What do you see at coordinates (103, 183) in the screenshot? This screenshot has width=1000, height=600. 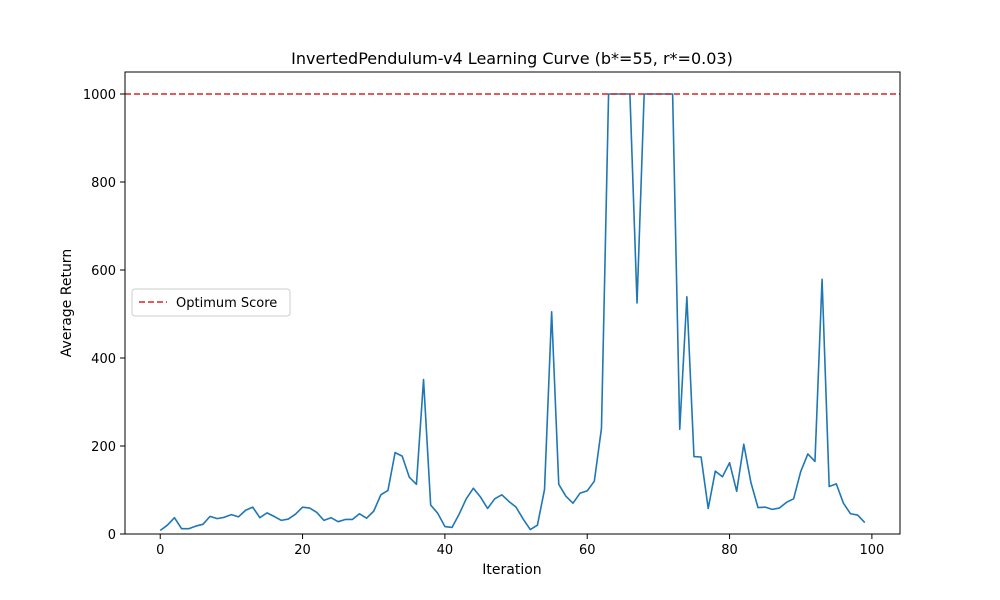 I see `y-tick-label: 800` at bounding box center [103, 183].